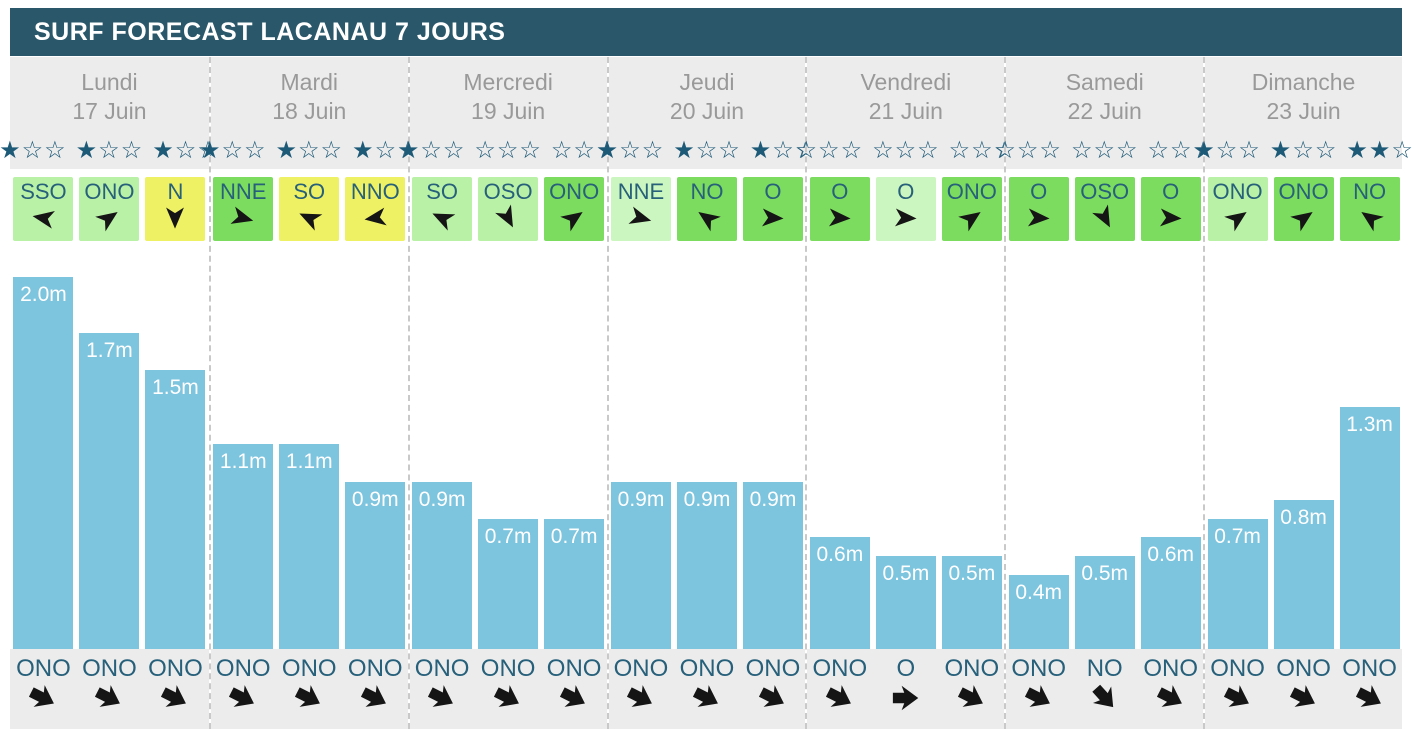  What do you see at coordinates (906, 82) in the screenshot?
I see `day-name: Vendredi` at bounding box center [906, 82].